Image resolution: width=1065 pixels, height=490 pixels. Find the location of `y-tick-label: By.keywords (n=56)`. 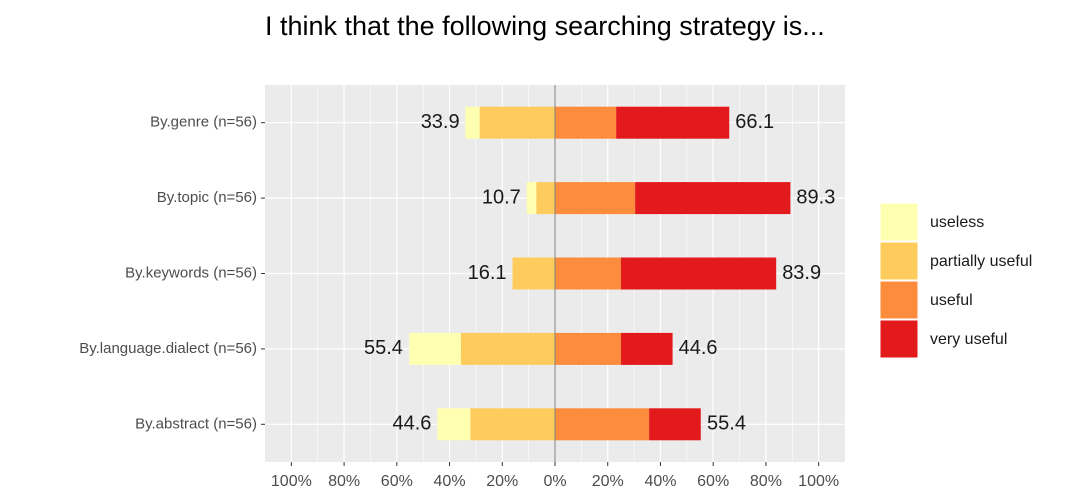

y-tick-label: By.keywords (n=56) is located at coordinates (191, 272).